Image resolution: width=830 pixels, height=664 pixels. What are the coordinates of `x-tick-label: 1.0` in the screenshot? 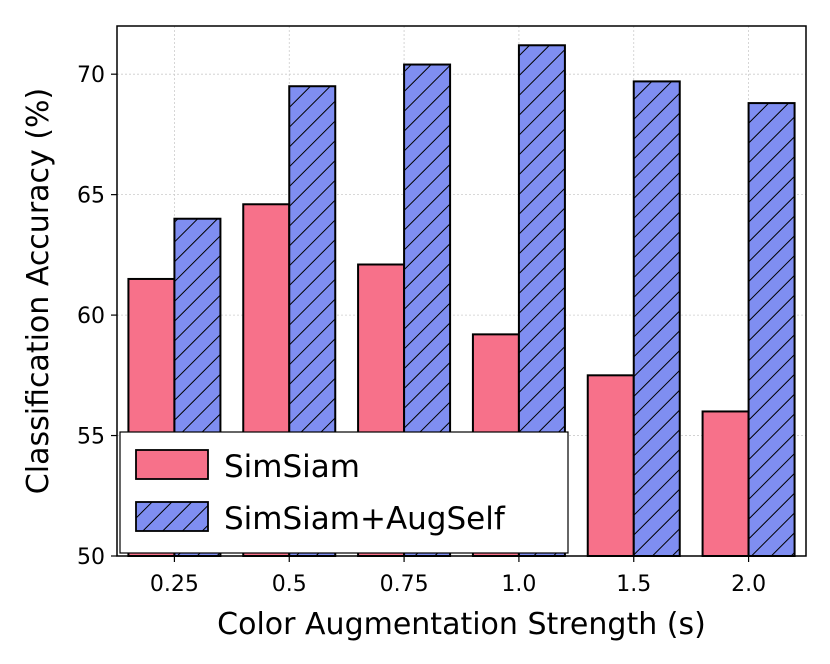 It's located at (518, 584).